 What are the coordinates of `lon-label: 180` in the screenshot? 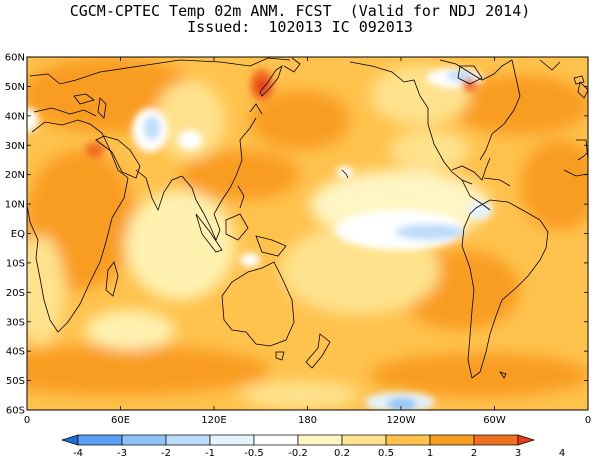 It's located at (307, 420).